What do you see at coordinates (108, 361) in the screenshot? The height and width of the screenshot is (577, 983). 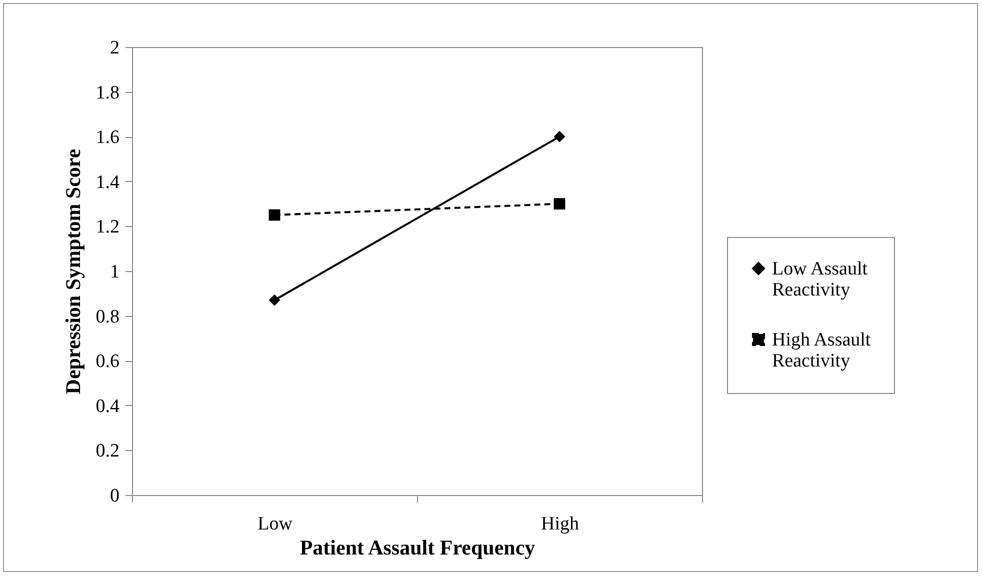 I see `y-tick-label: 0.6` at bounding box center [108, 361].